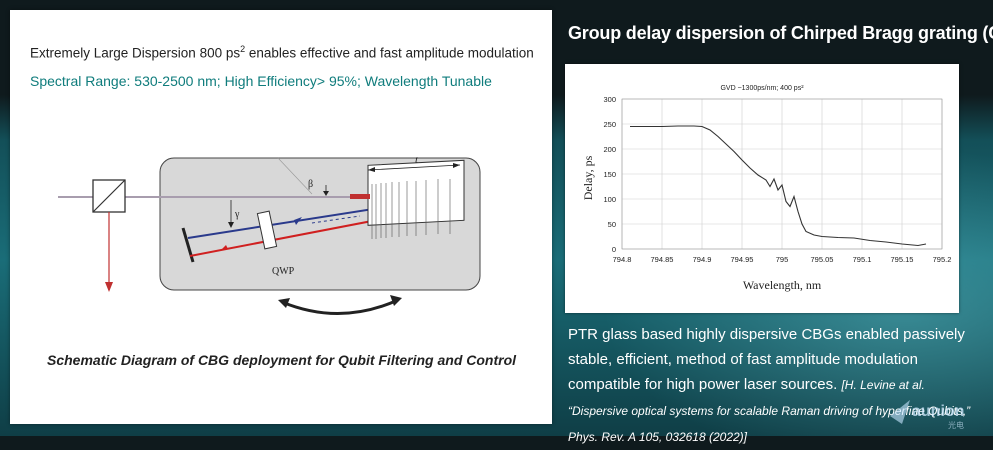  What do you see at coordinates (609, 124) in the screenshot?
I see `y-tick-label: 250` at bounding box center [609, 124].